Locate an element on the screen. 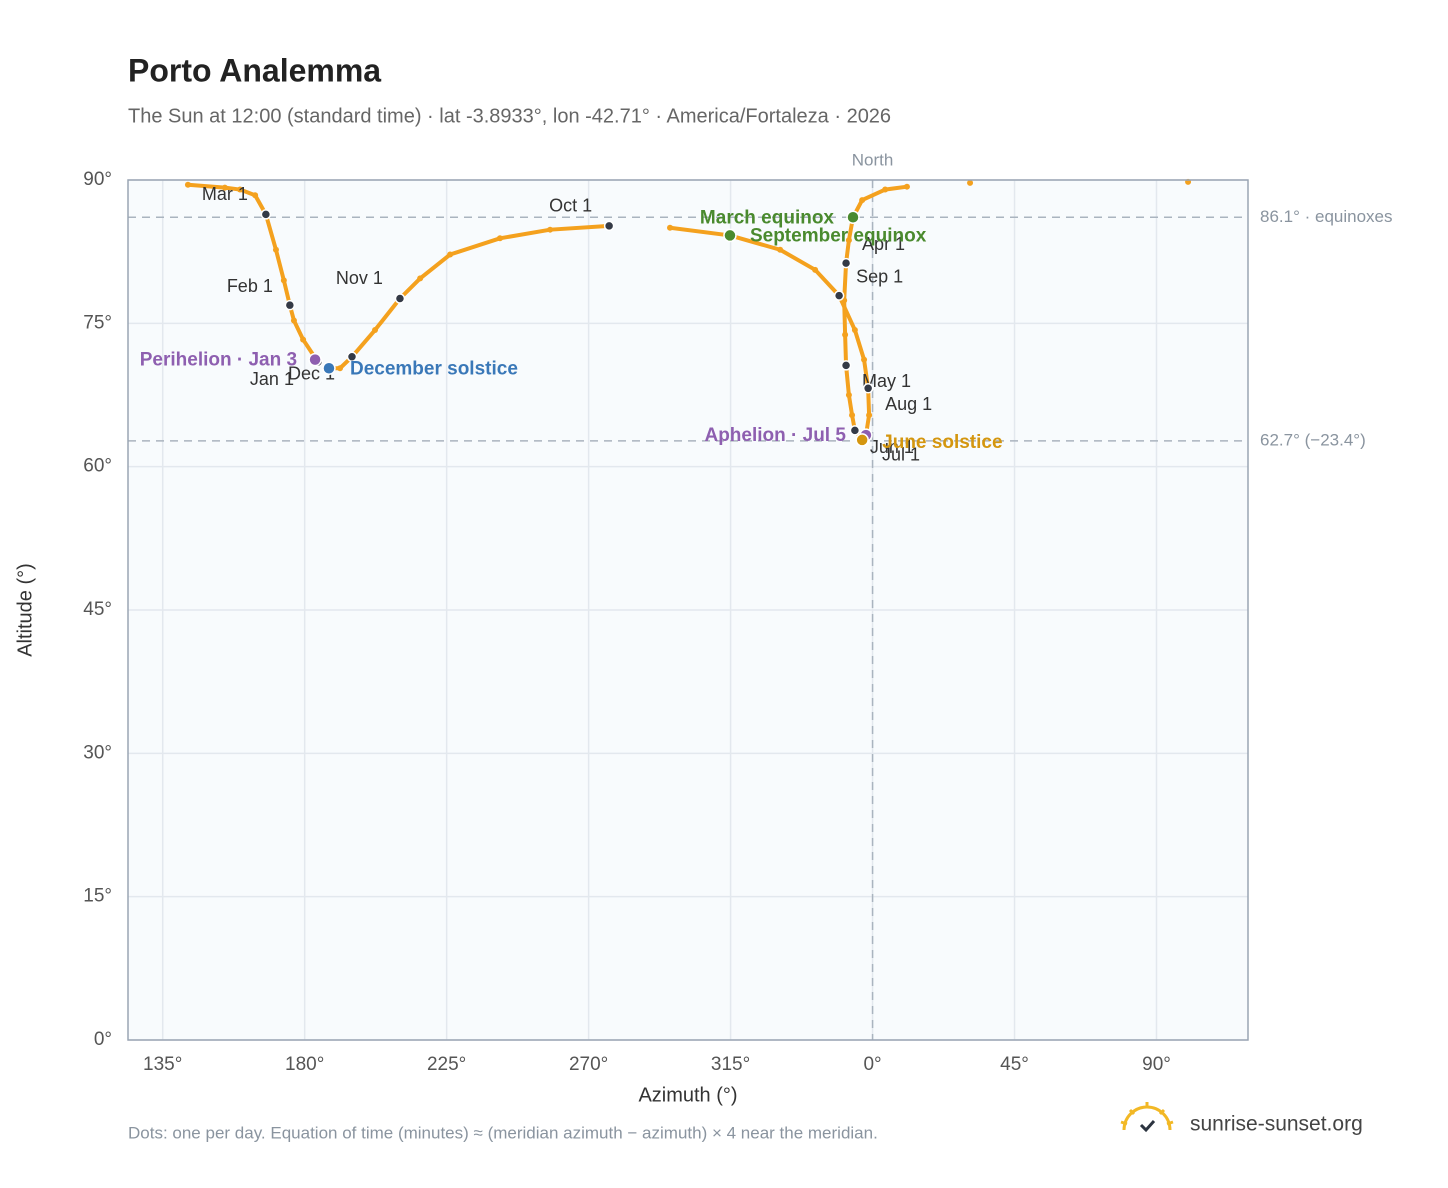  y-tick-label: 15° is located at coordinates (97, 896).